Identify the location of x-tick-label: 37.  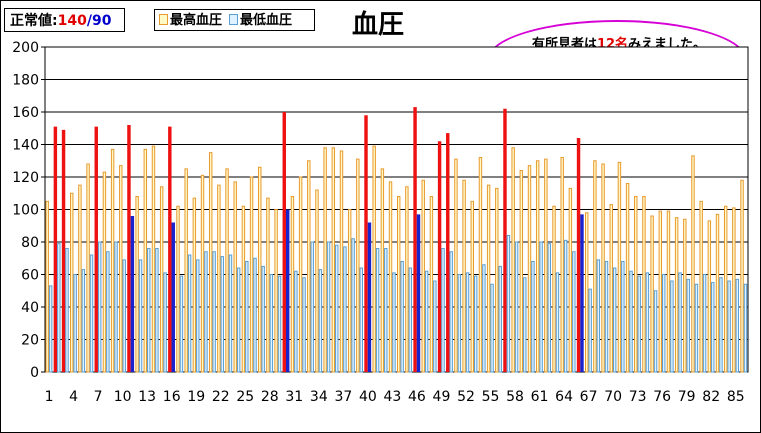
(343, 397).